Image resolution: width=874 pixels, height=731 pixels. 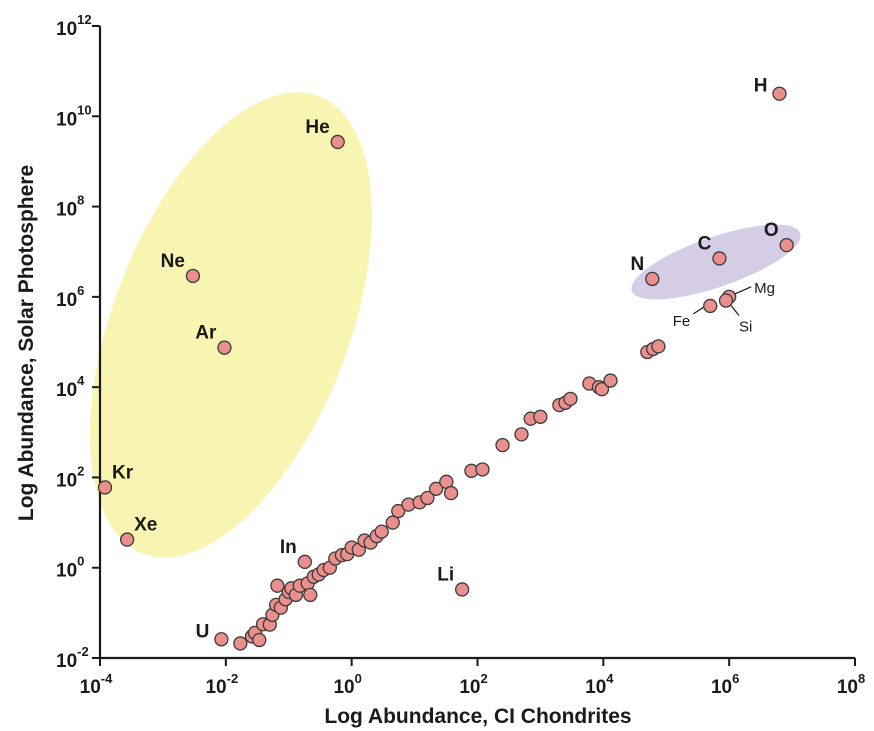 I want to click on y-tick-label: 10⁸, so click(x=70, y=207).